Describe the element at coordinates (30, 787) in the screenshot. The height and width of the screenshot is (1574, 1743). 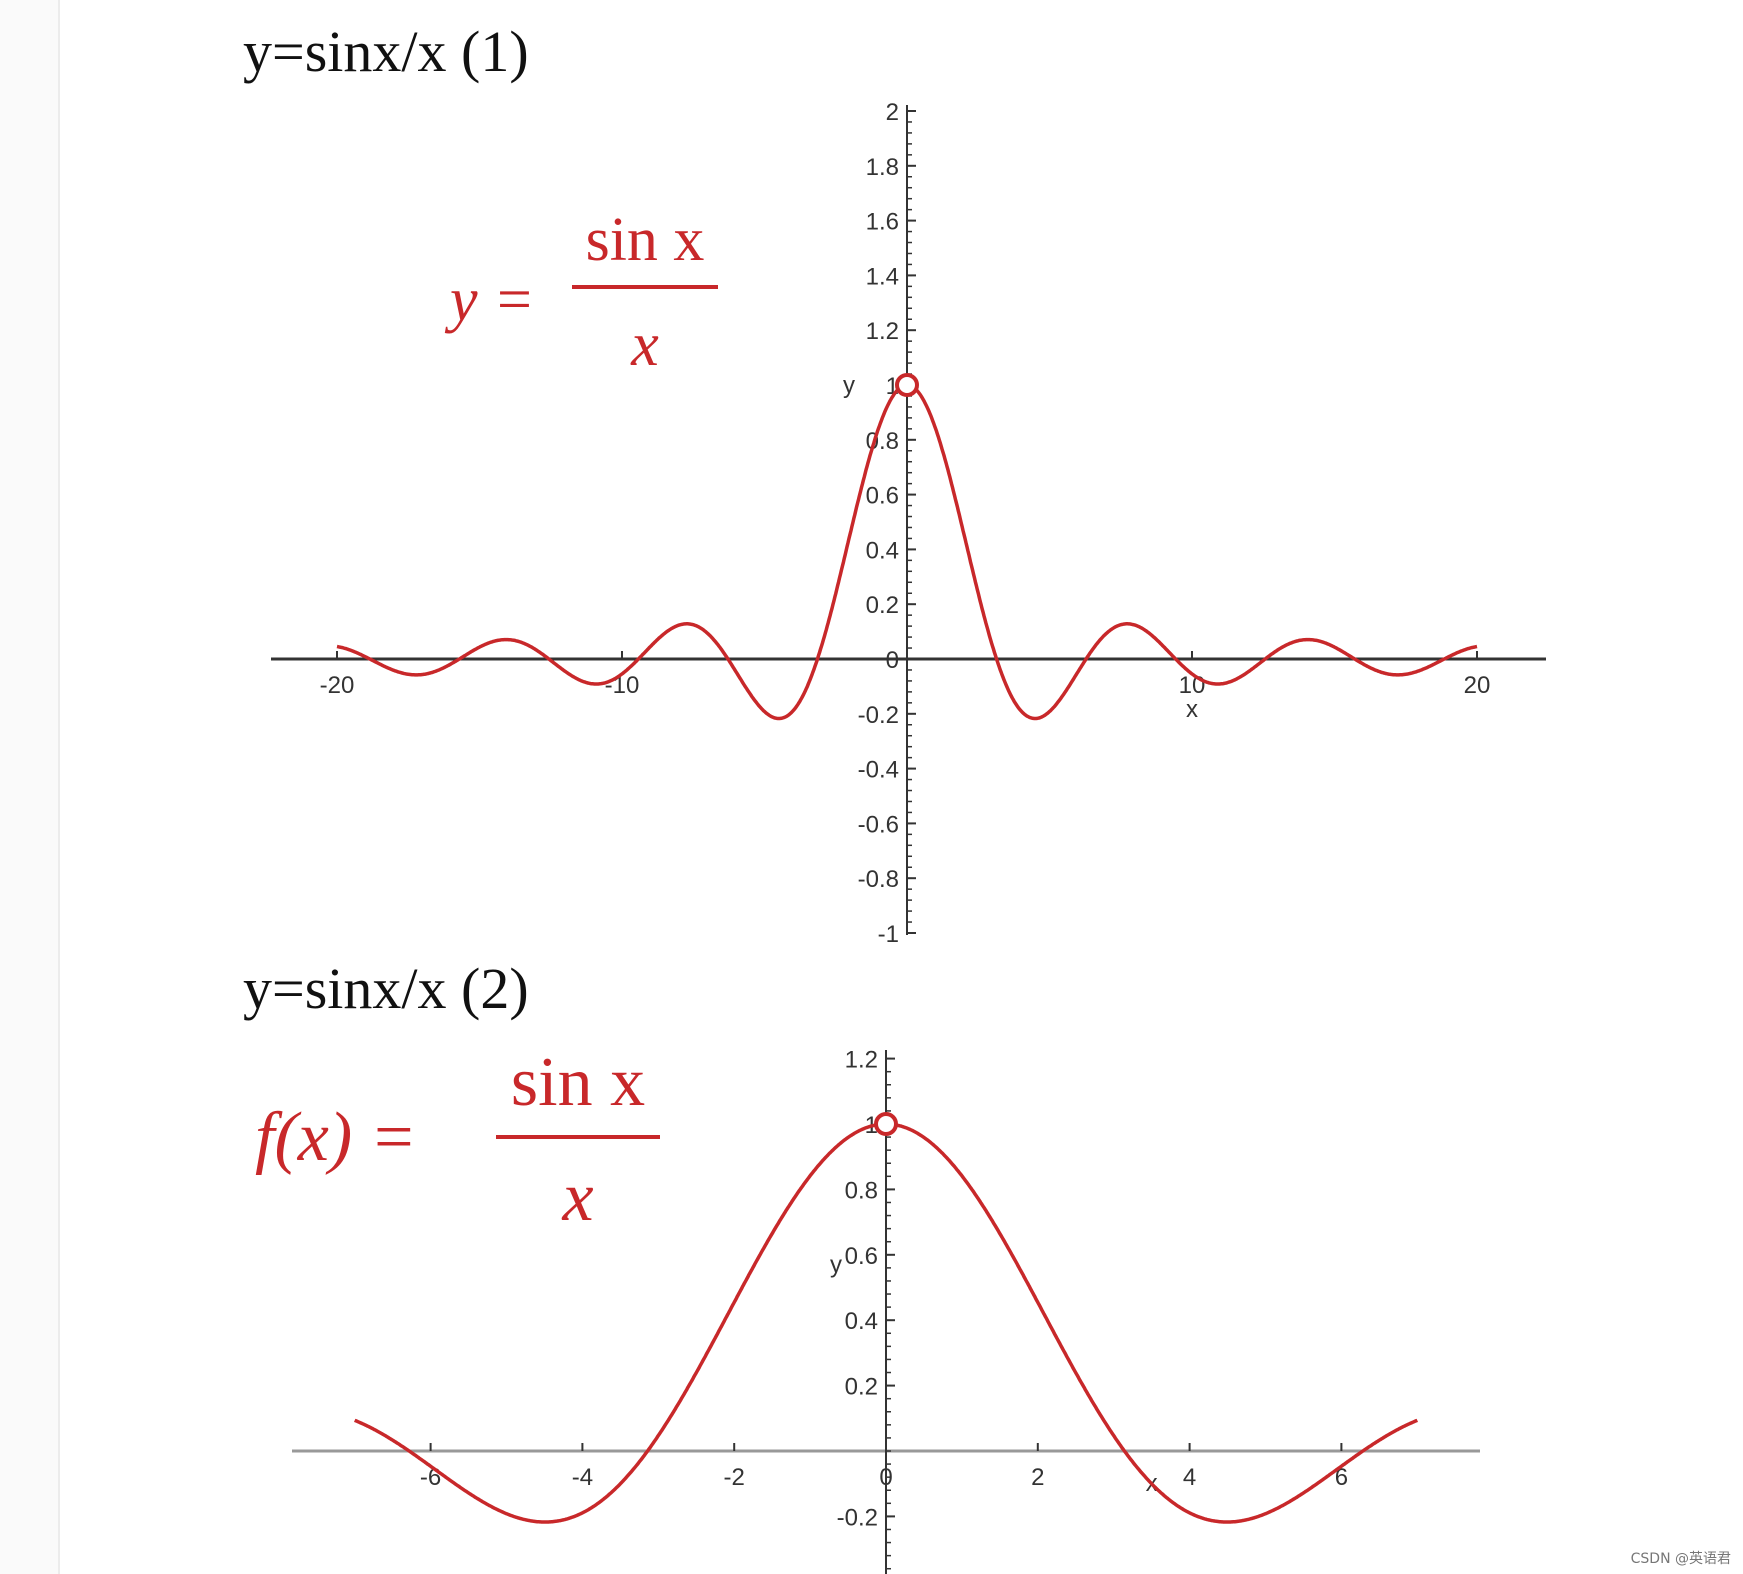
I see `page-left-margin` at that location.